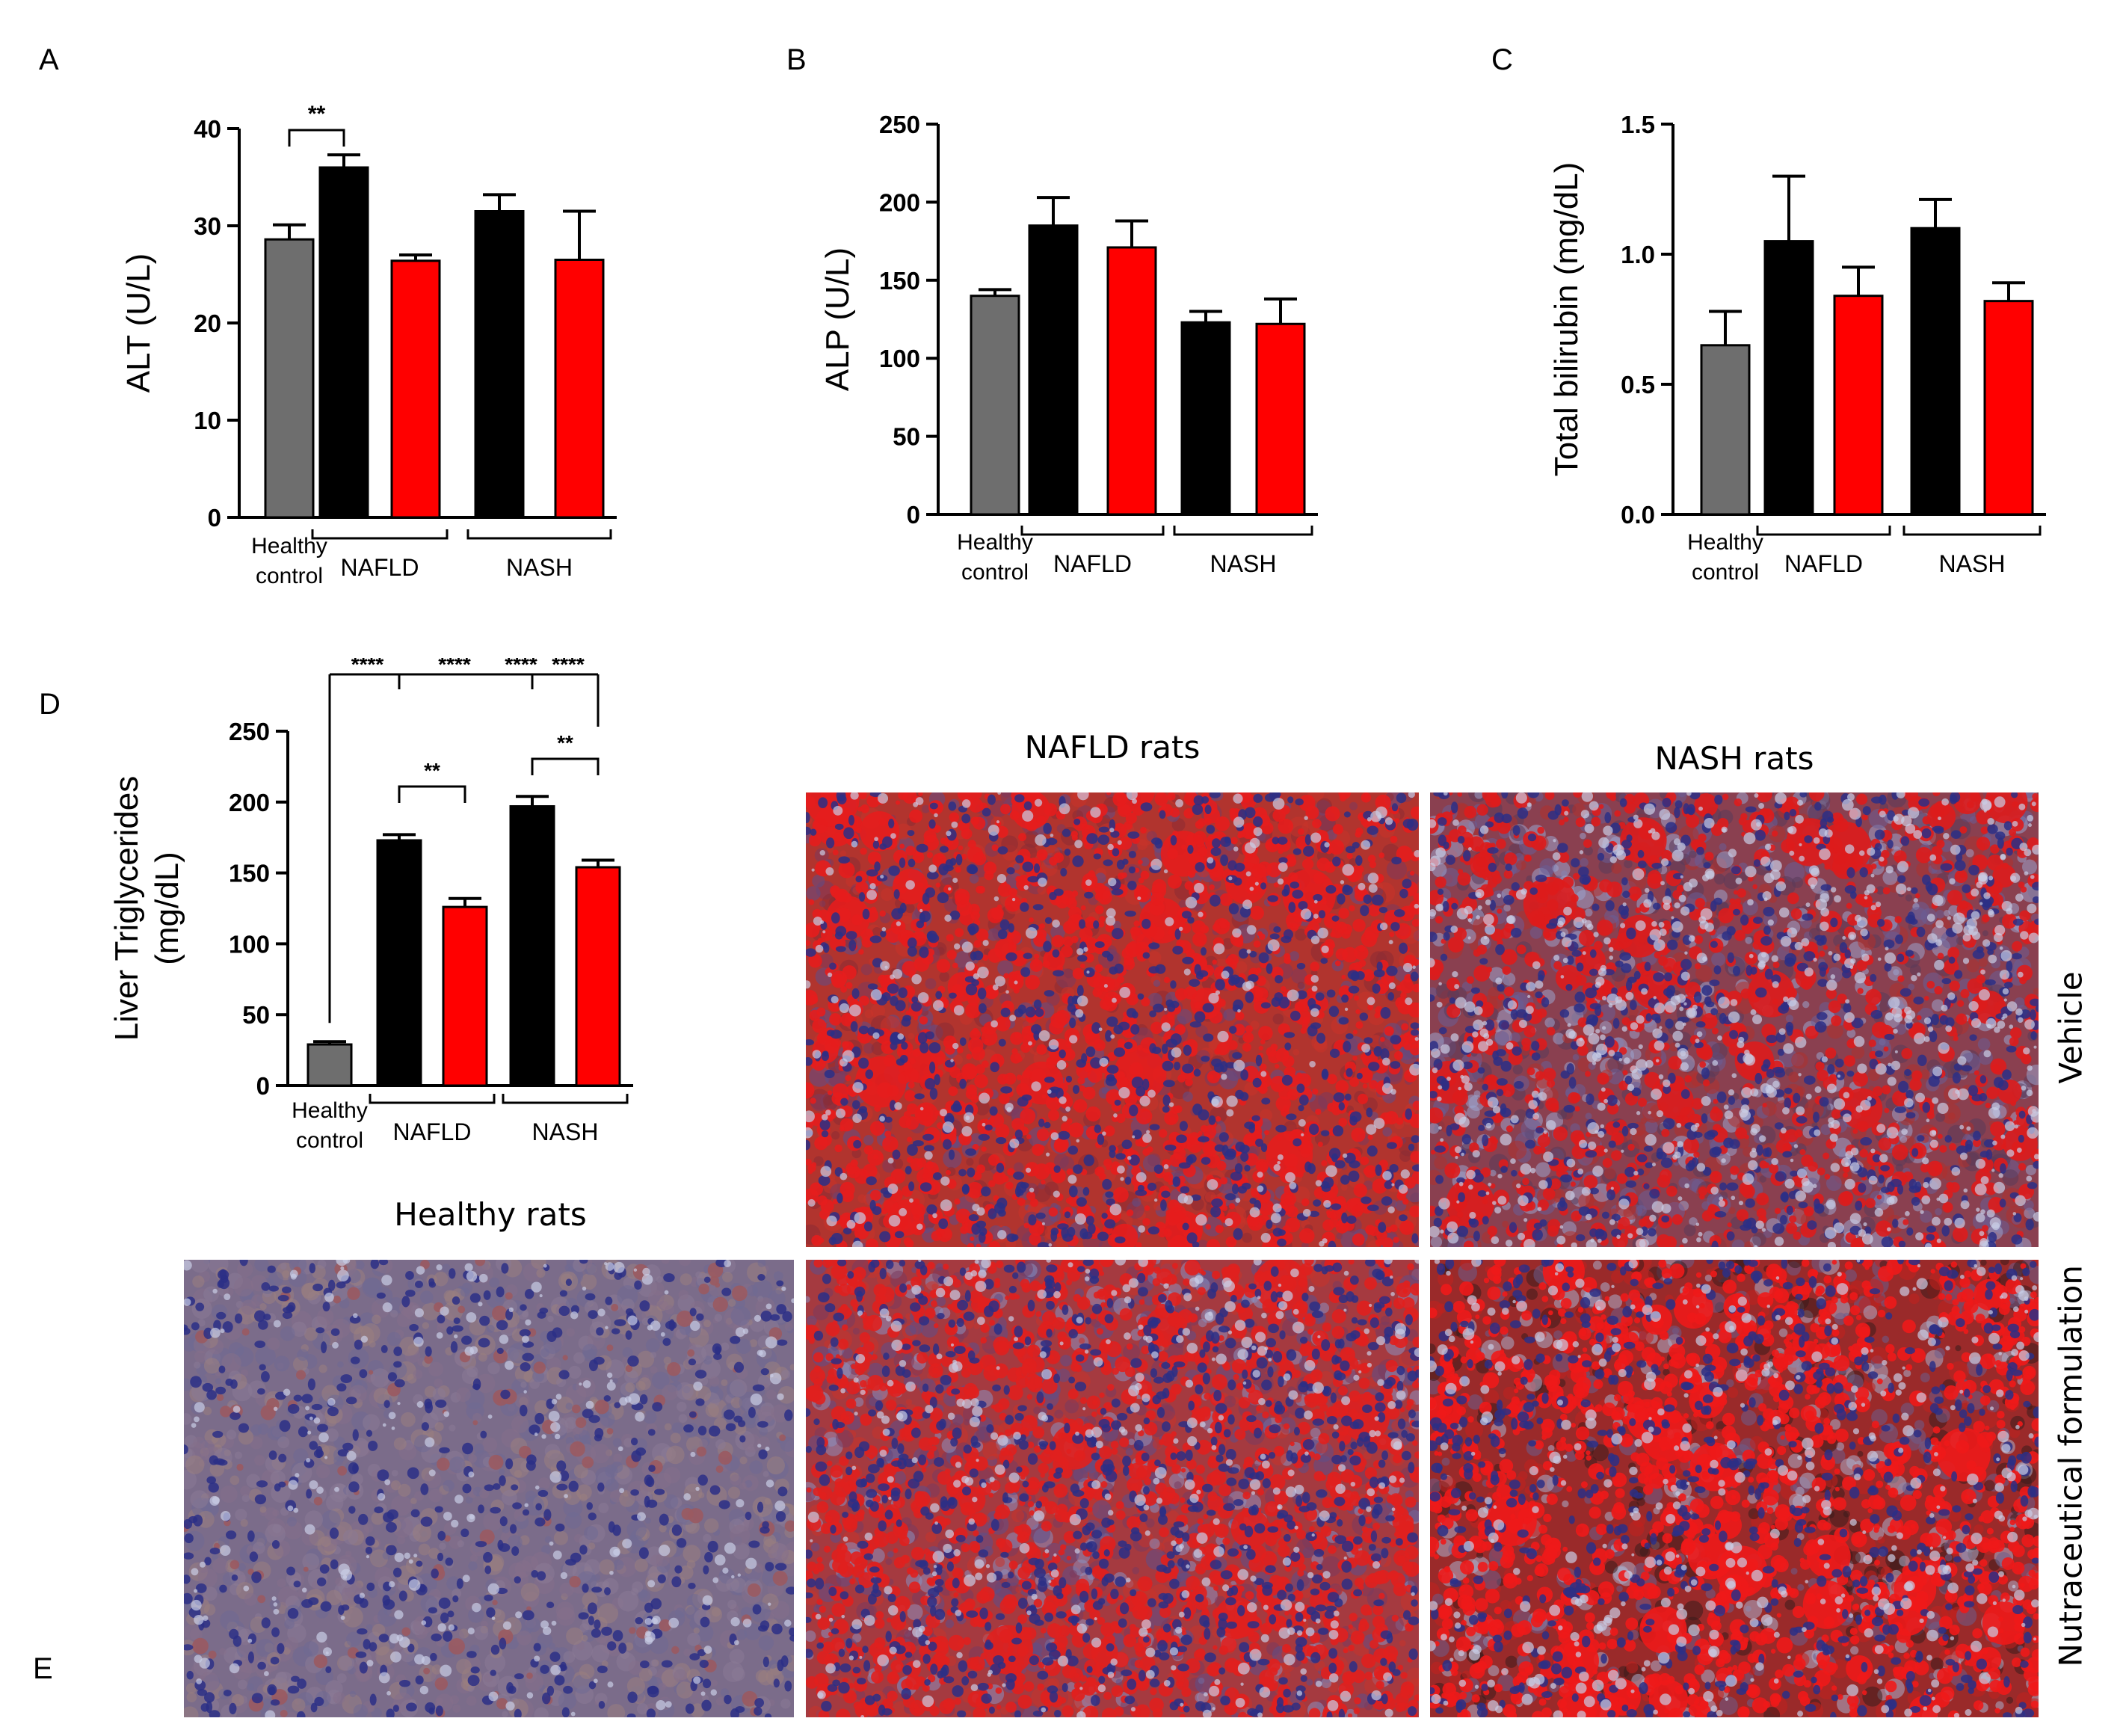  I want to click on group-label-nash: NASH, so click(565, 1131).